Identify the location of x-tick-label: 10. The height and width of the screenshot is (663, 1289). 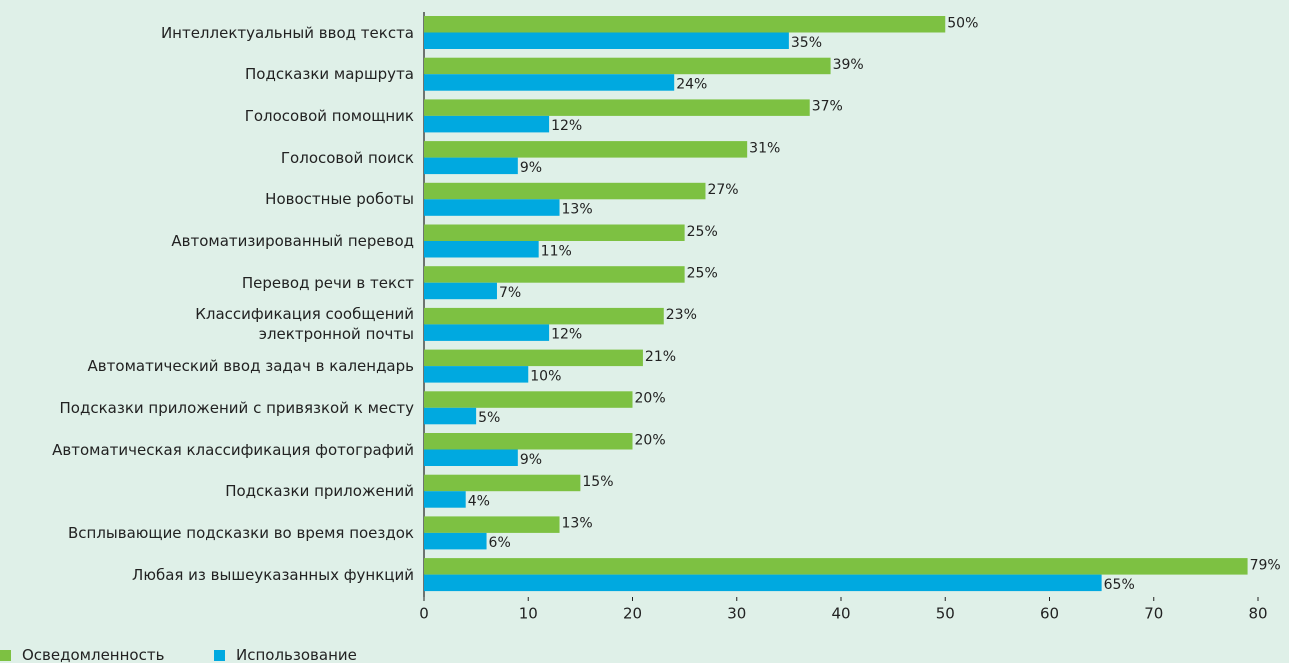
(528, 614).